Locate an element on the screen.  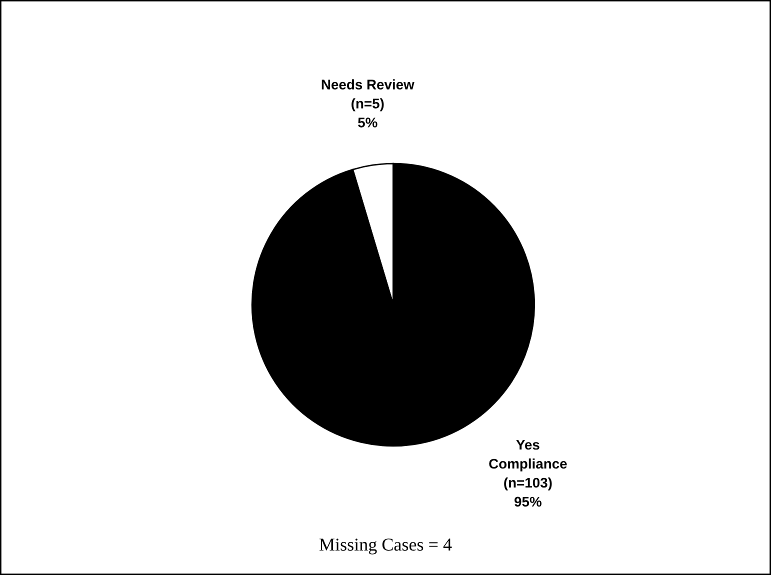
slice-label: Needs Review is located at coordinates (368, 84).